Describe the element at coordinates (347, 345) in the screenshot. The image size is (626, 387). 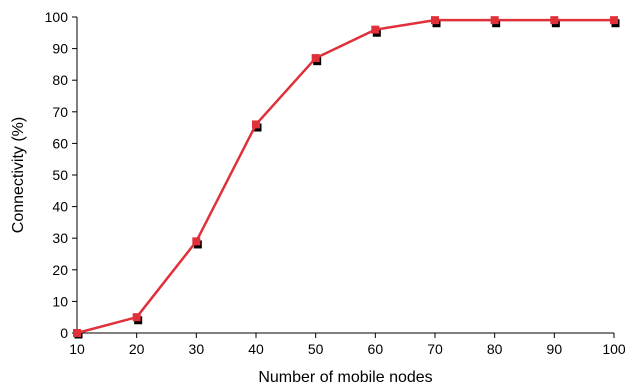
I see `x-ticks: 10 20 30 40 50 60 70 80 90 100` at that location.